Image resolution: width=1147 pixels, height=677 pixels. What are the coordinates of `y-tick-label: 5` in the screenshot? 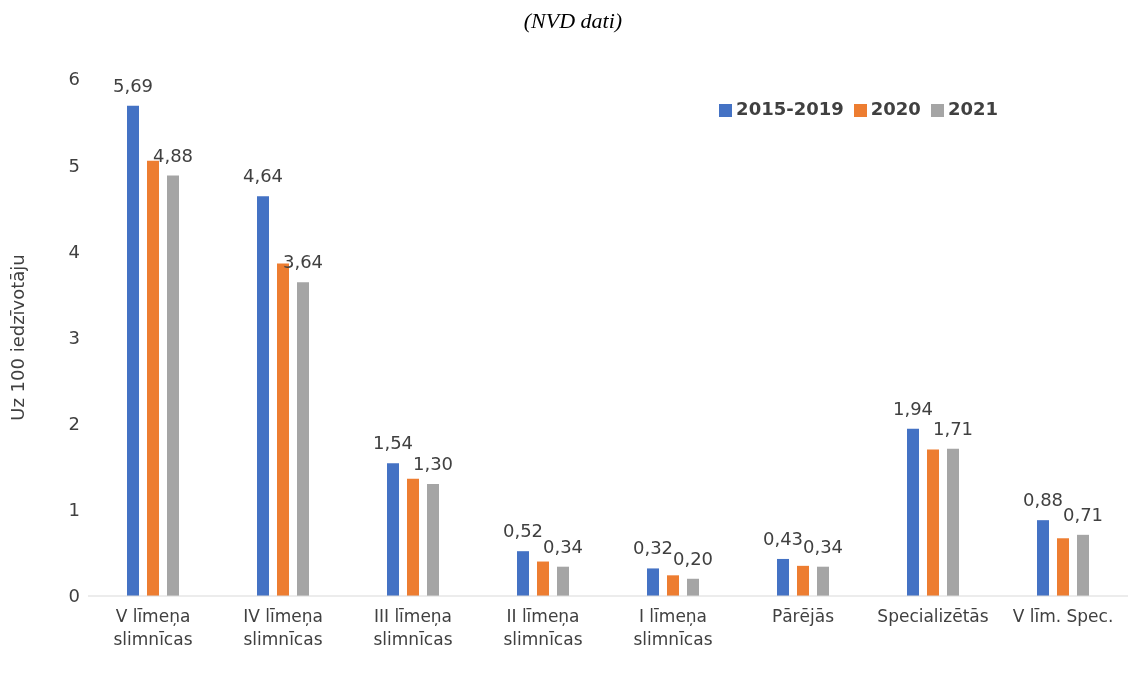 It's located at (74, 165).